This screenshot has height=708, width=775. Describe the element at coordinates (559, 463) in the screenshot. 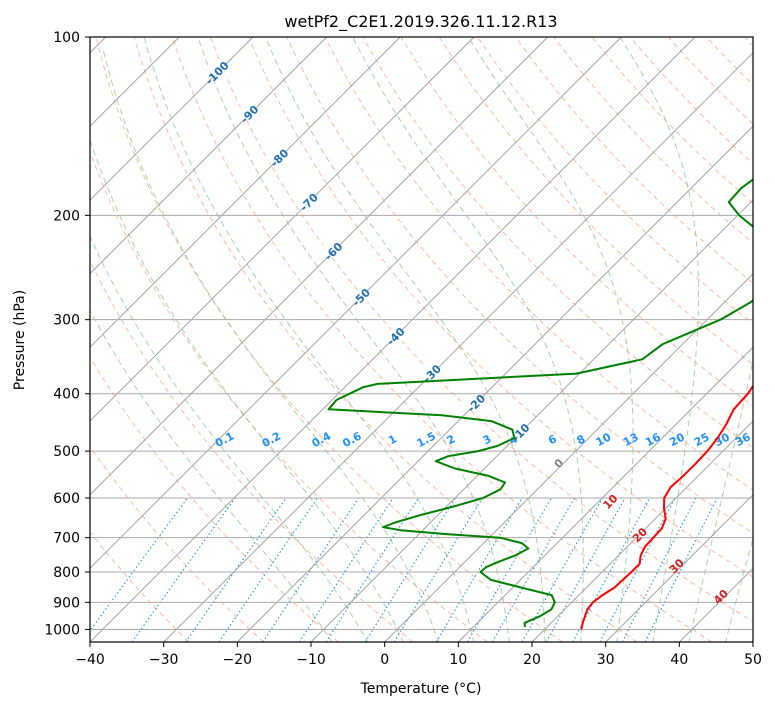

I see `moist-adiabat-label: 0` at that location.